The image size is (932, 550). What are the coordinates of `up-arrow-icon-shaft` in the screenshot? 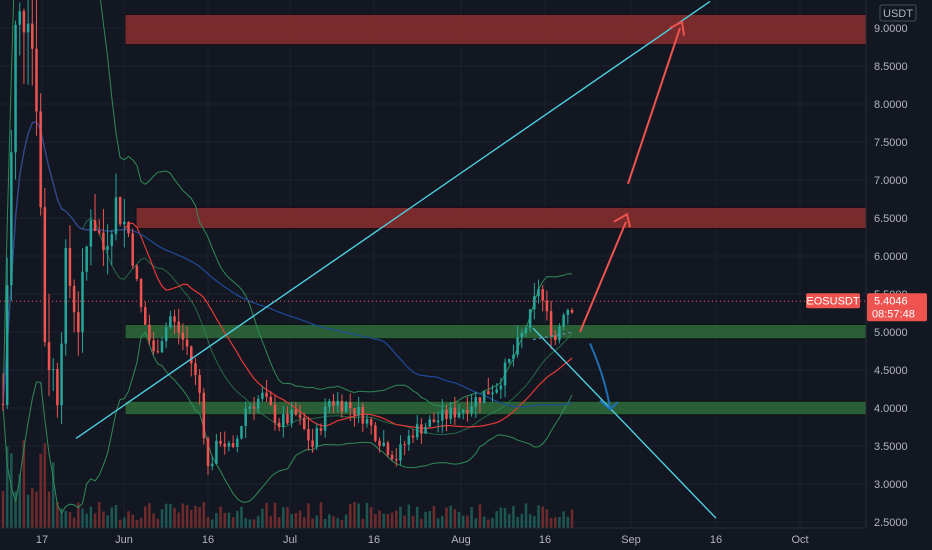 It's located at (654, 106).